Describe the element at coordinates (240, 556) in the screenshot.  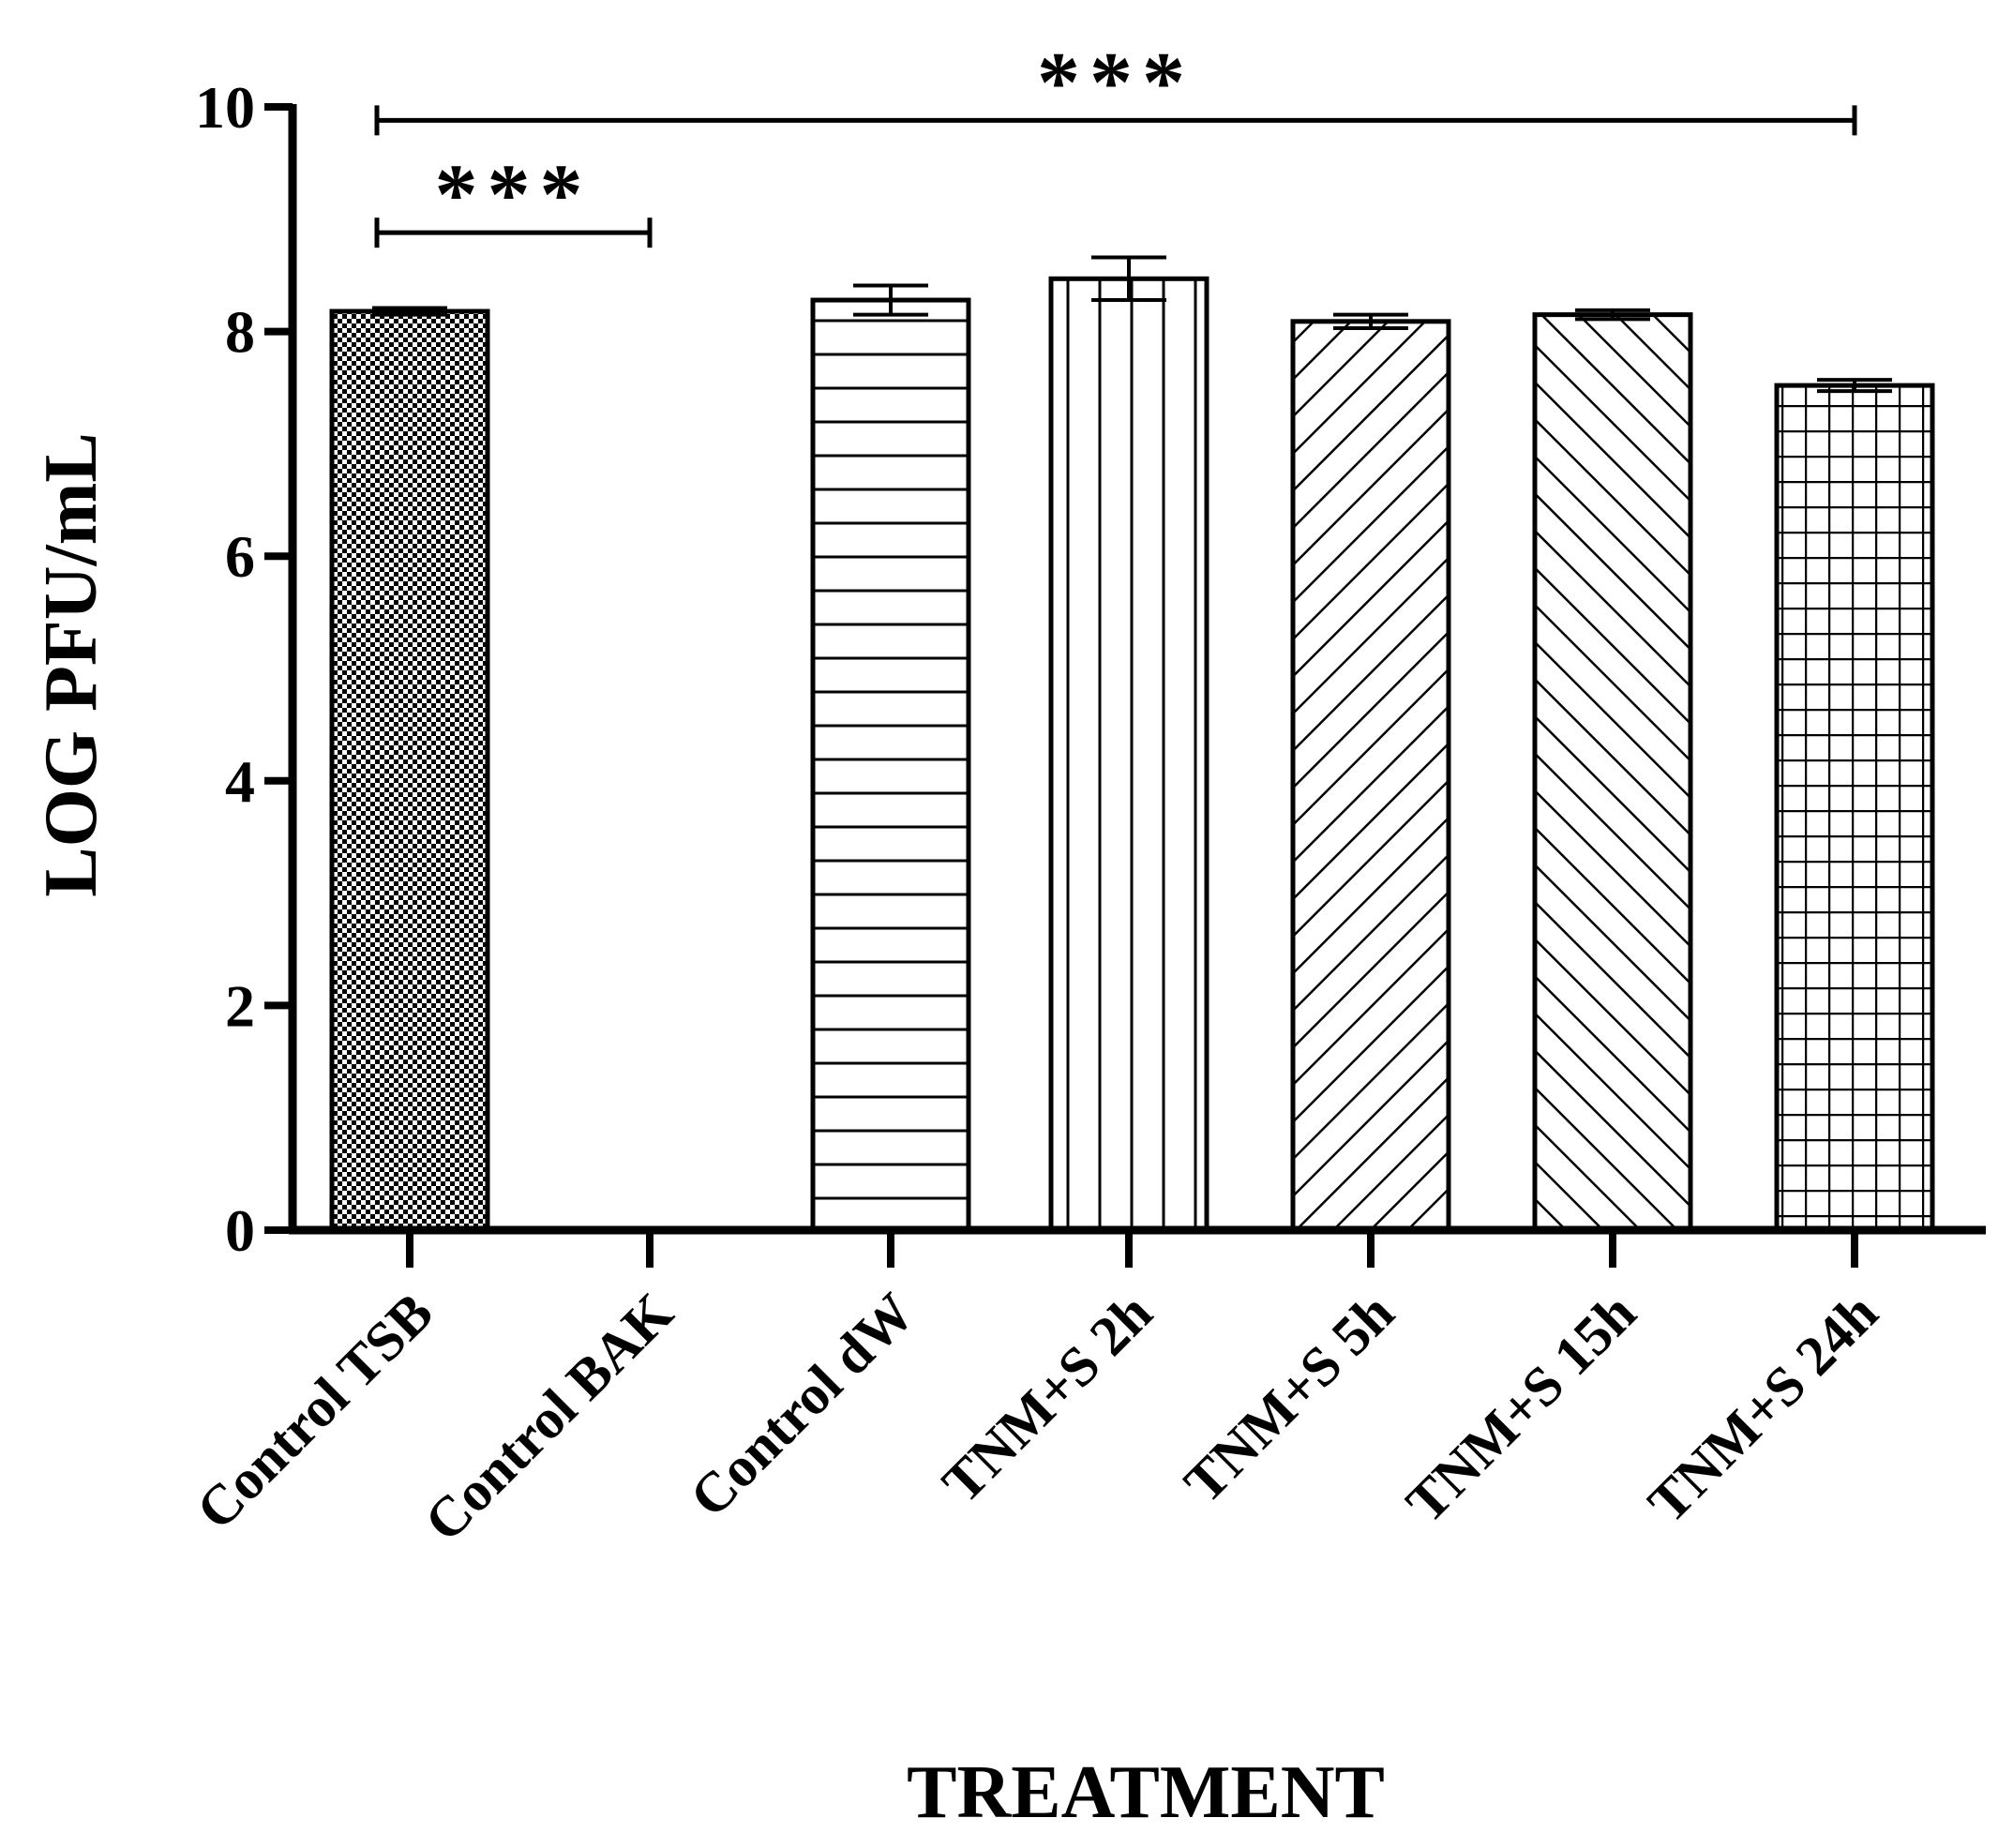
I see `y-tick-label: 6` at that location.